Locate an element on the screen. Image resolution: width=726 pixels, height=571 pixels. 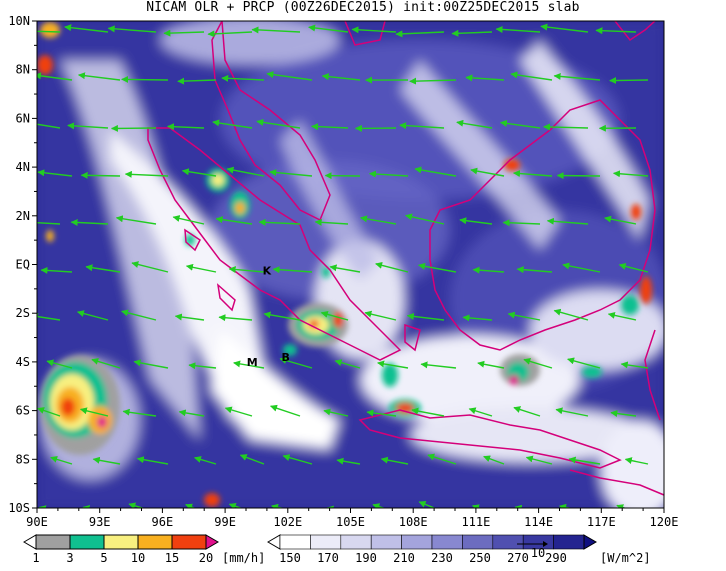
olr-cb-label: 210 is located at coordinates (404, 558).